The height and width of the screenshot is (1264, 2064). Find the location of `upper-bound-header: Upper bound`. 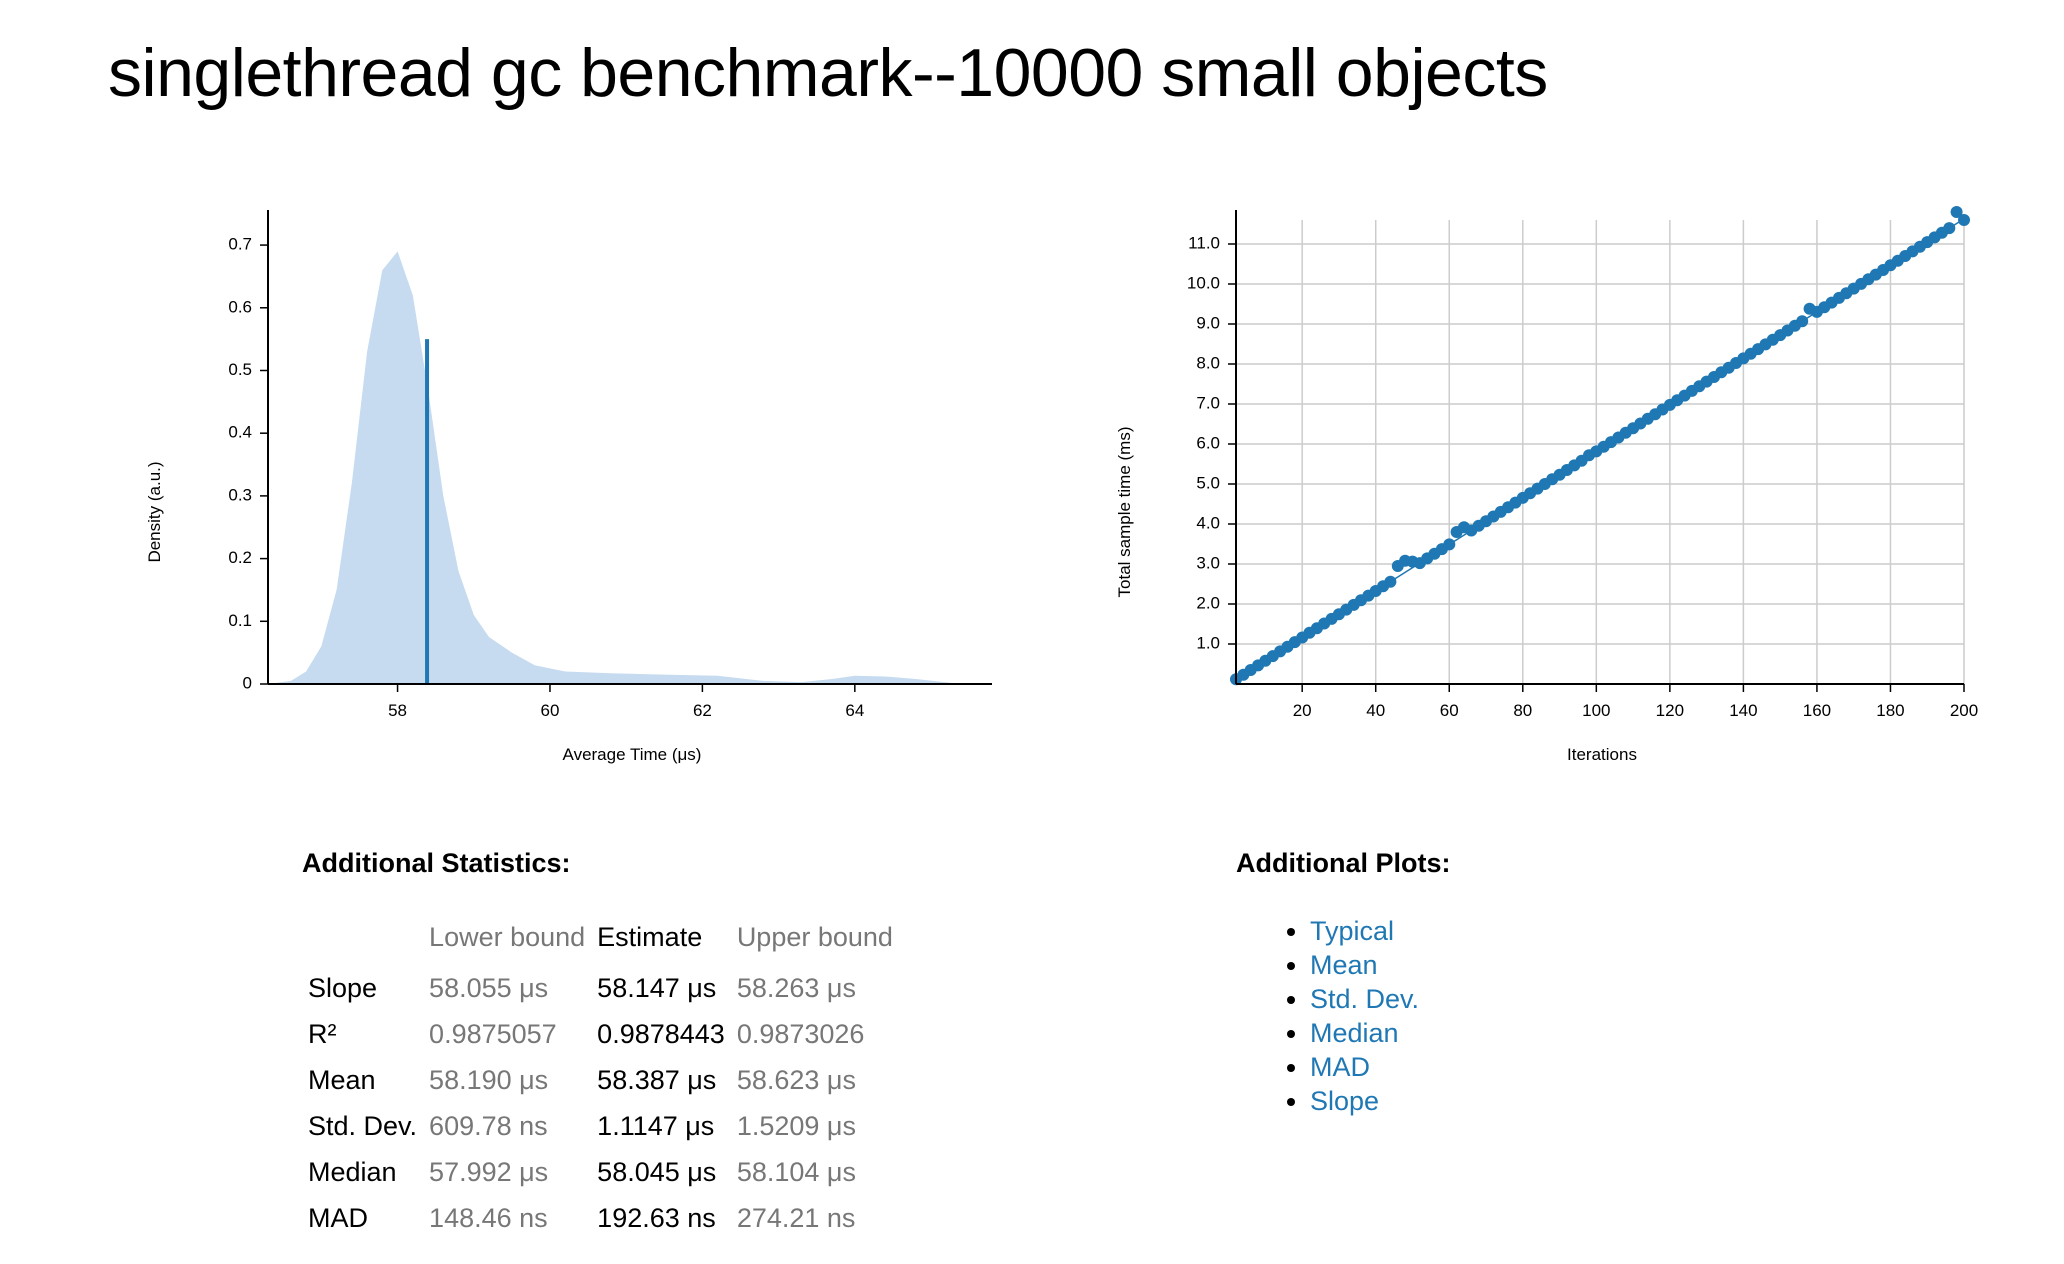

upper-bound-header: Upper bound is located at coordinates (814, 937).